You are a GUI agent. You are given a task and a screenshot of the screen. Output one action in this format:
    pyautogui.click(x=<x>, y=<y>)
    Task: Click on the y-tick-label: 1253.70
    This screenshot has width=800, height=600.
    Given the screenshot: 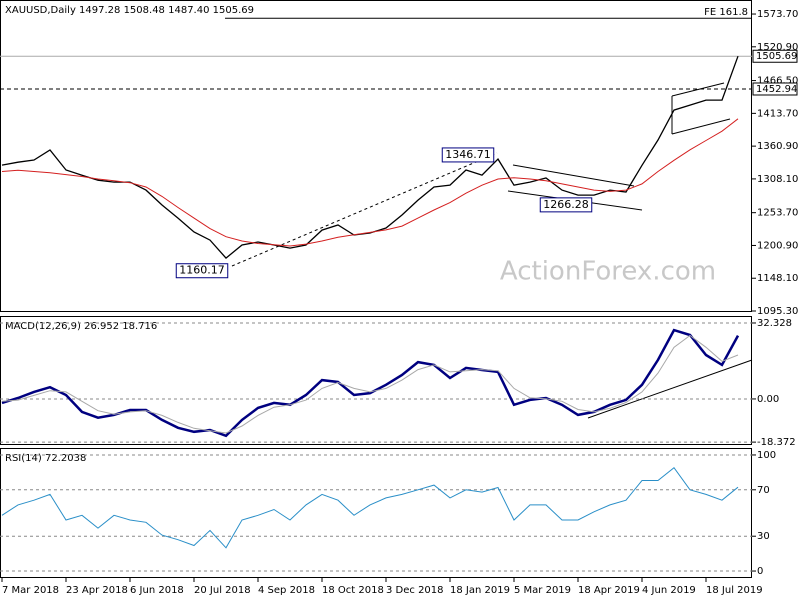 What is the action you would take?
    pyautogui.click(x=777, y=213)
    